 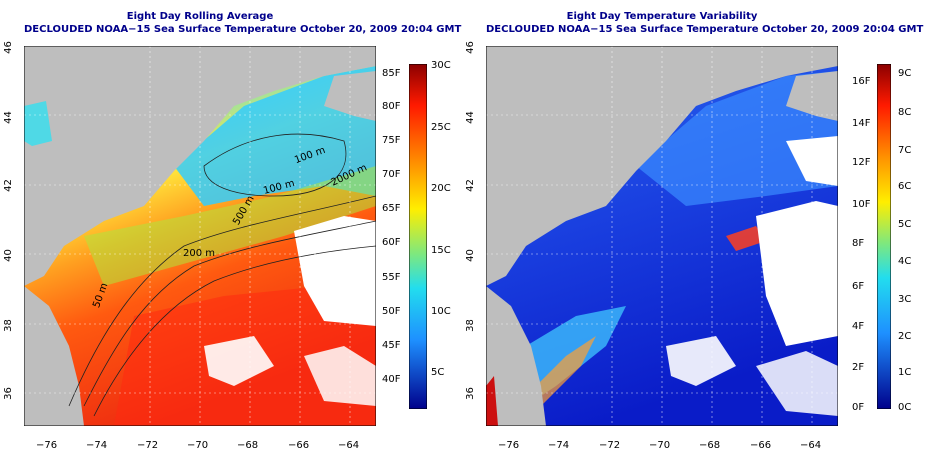 What do you see at coordinates (861, 123) in the screenshot?
I see `right-cb-f-14: 14F` at bounding box center [861, 123].